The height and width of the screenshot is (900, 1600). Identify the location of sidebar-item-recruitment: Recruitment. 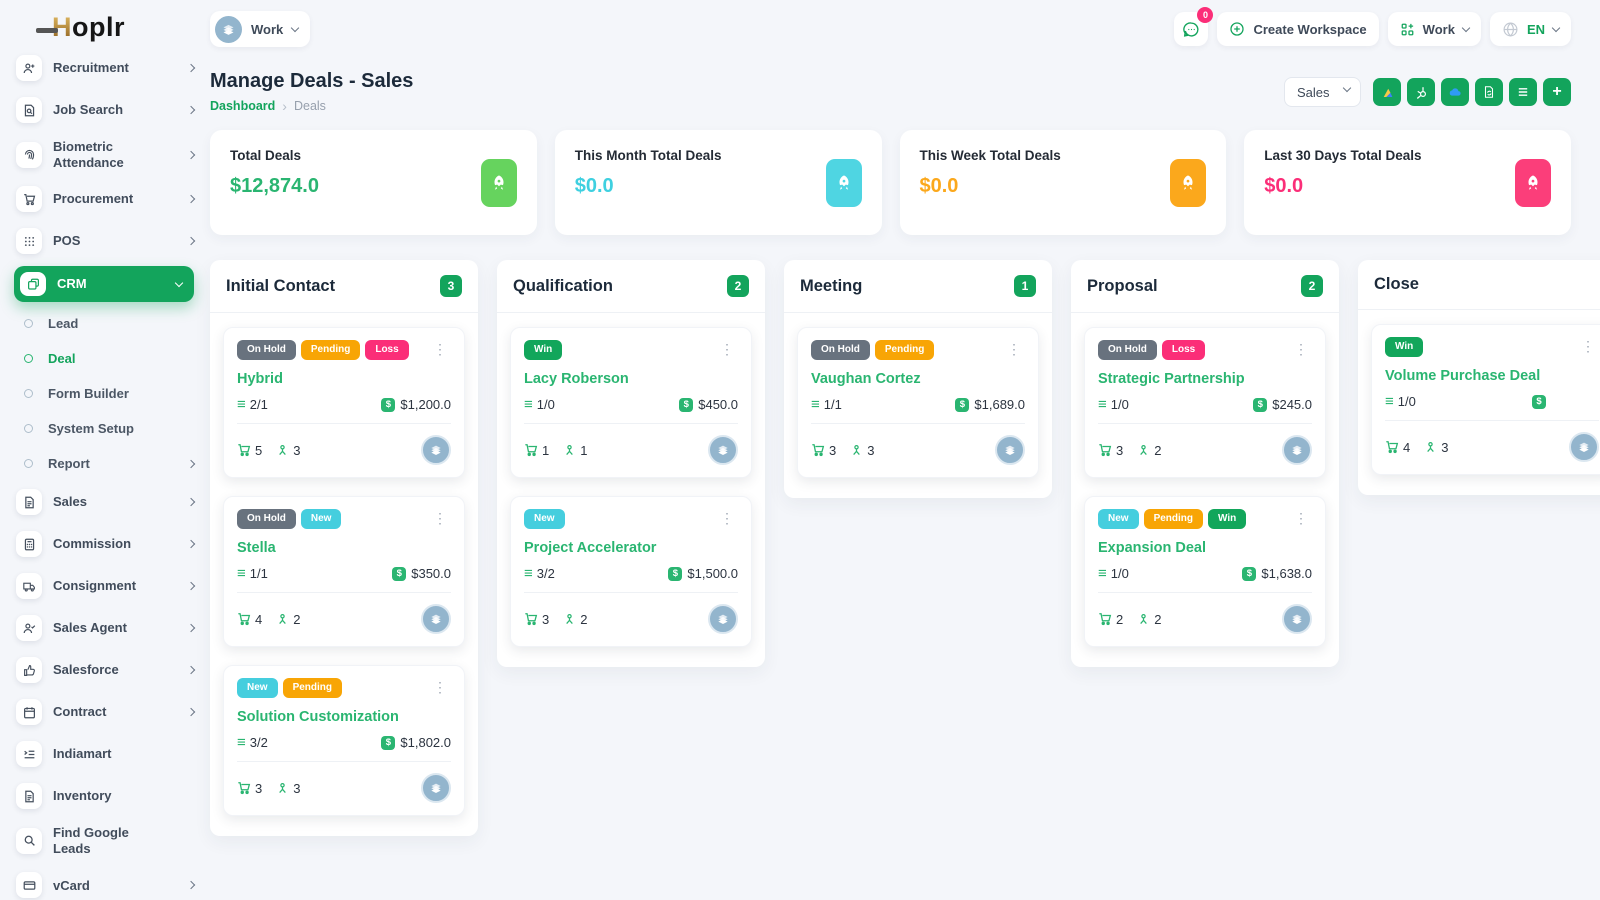
(104, 68).